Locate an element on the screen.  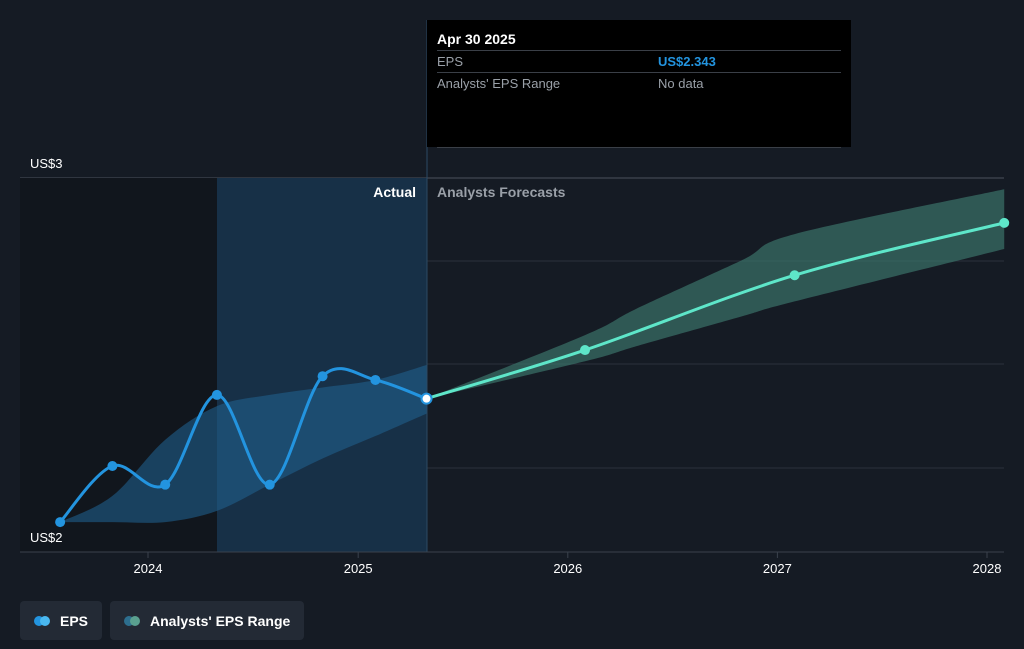
hover-point is located at coordinates (426, 398).